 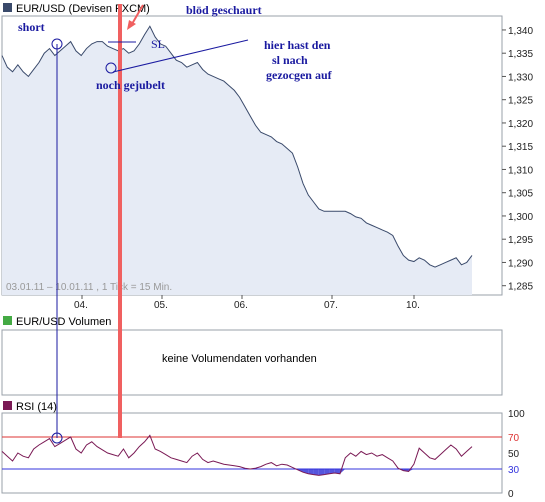 I want to click on price-y-tick-label: 1,295, so click(x=520, y=240).